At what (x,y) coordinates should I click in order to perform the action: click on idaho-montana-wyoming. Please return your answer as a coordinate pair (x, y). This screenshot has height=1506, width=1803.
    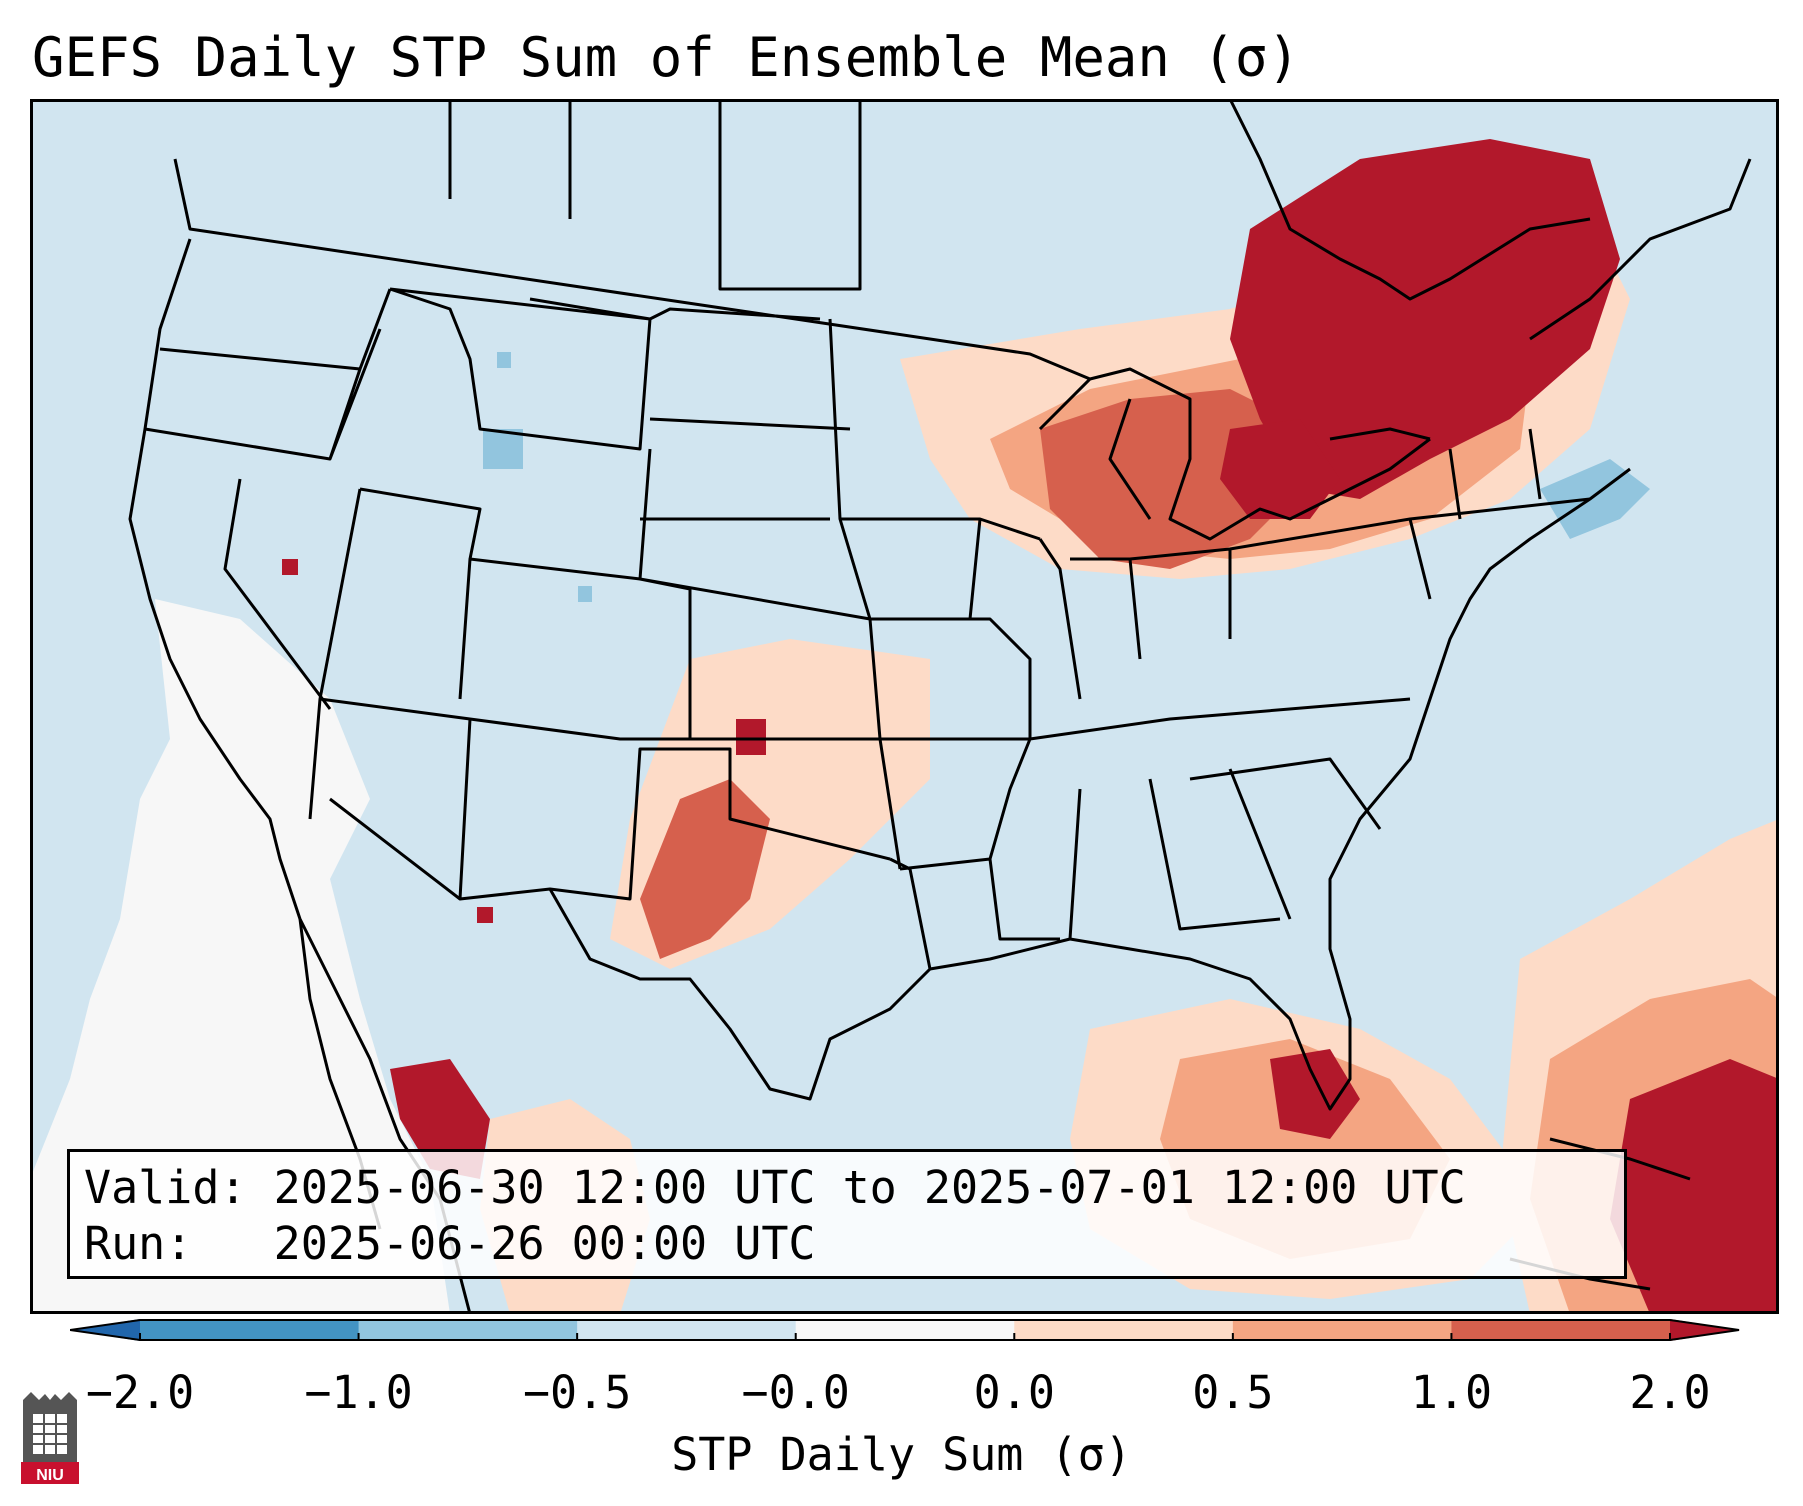
    Looking at the image, I should click on (605, 369).